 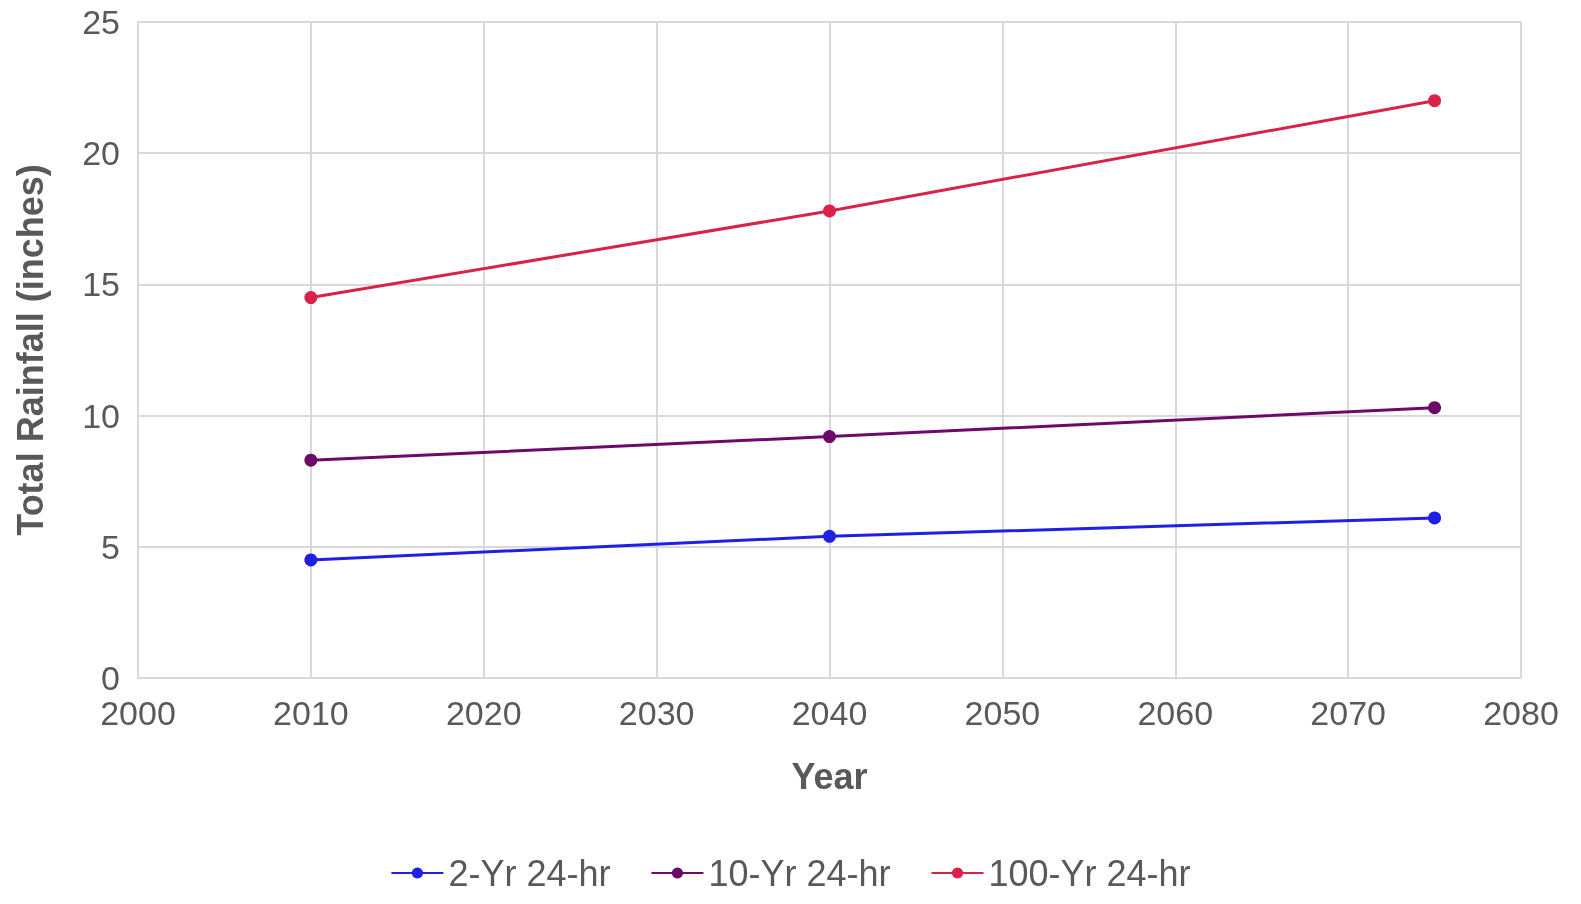 What do you see at coordinates (1089, 873) in the screenshot?
I see `legend-label: 100-Yr 24-hr` at bounding box center [1089, 873].